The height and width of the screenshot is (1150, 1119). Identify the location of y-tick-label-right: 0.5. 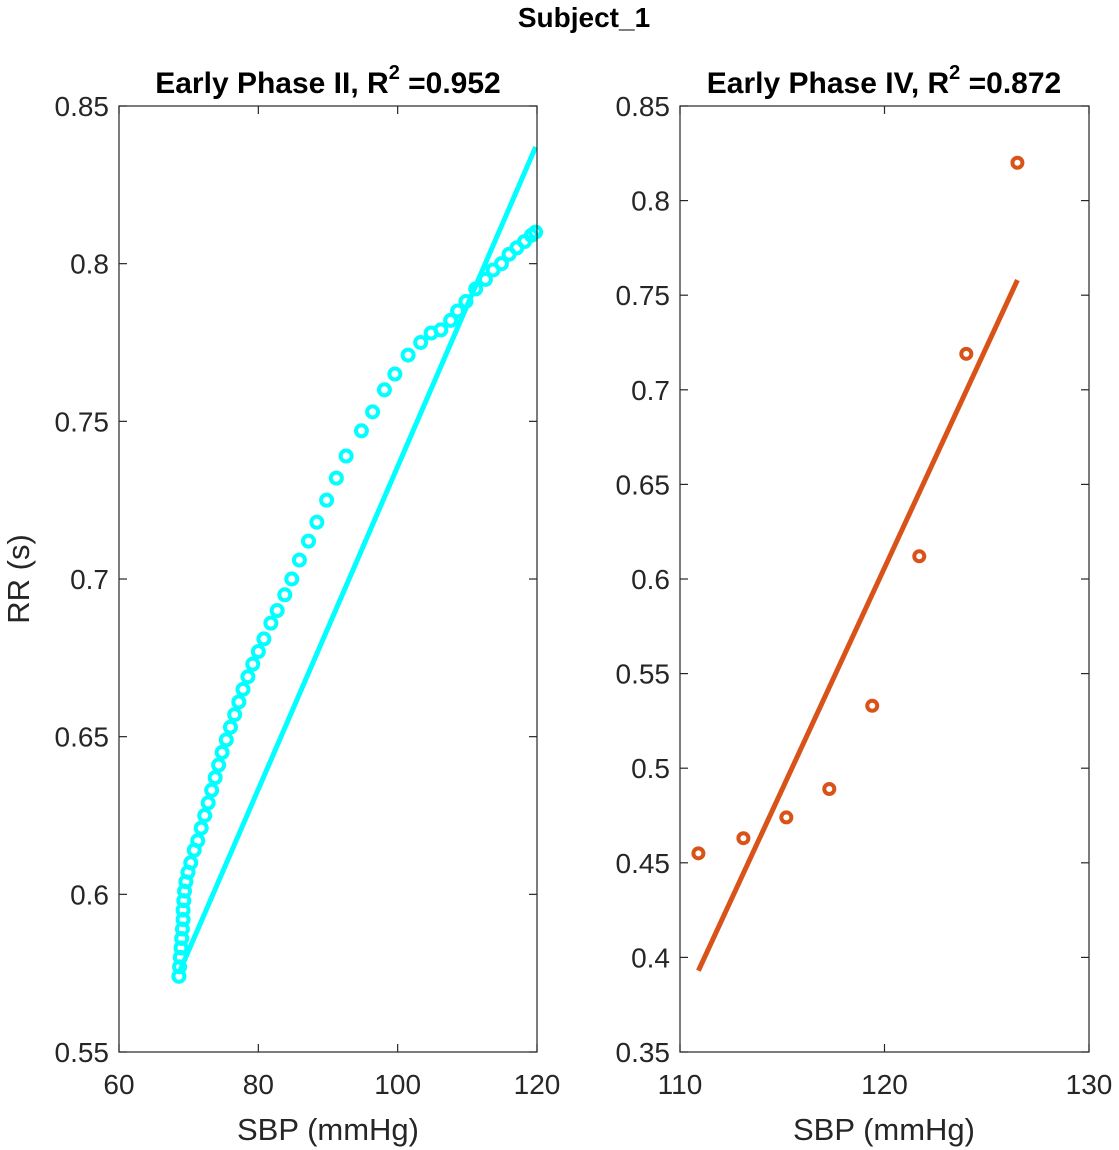
(650, 768).